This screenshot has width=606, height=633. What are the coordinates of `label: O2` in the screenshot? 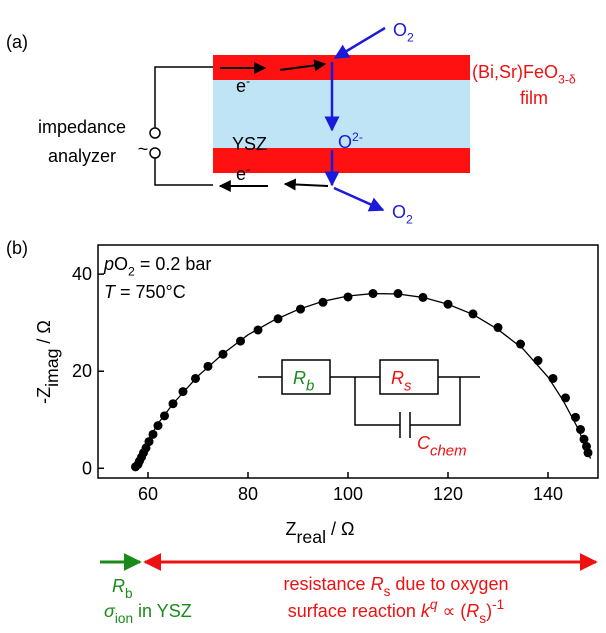 It's located at (403, 32).